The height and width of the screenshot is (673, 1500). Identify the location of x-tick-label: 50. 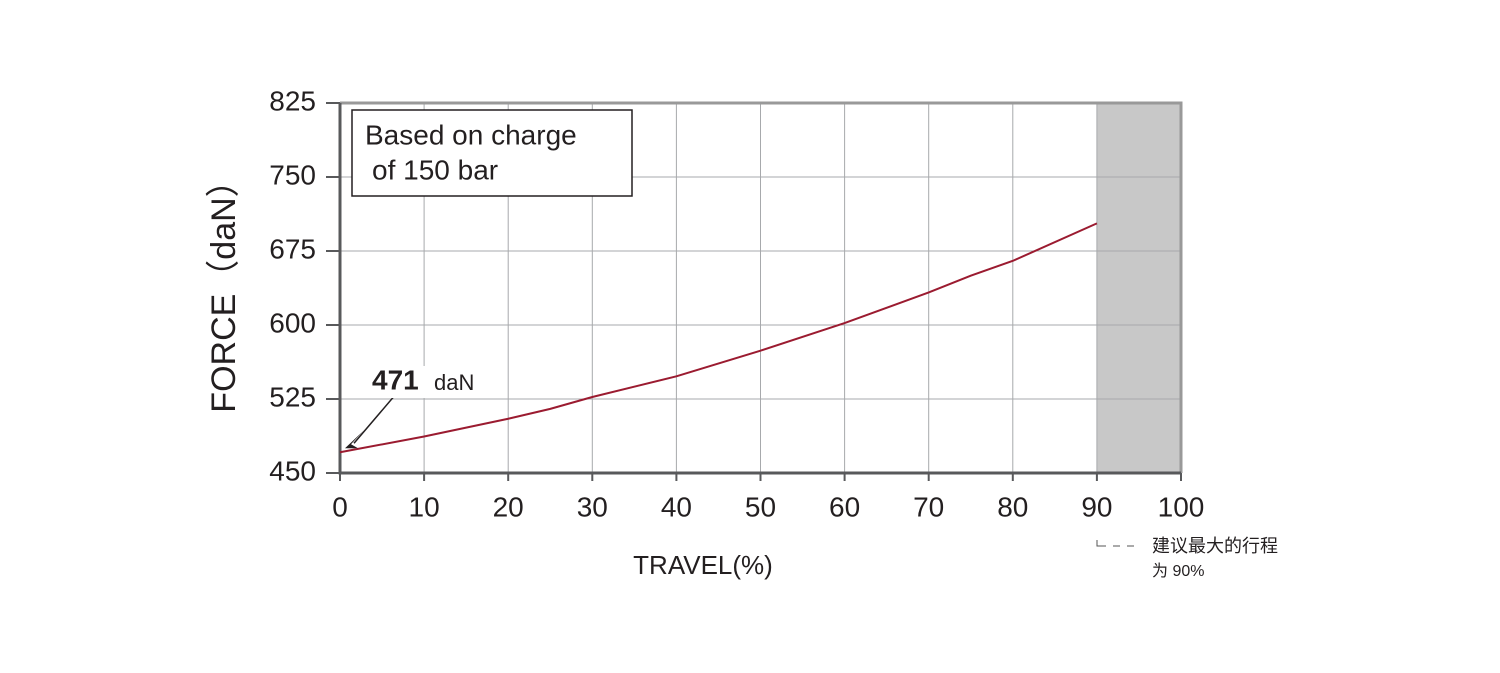
(760, 506).